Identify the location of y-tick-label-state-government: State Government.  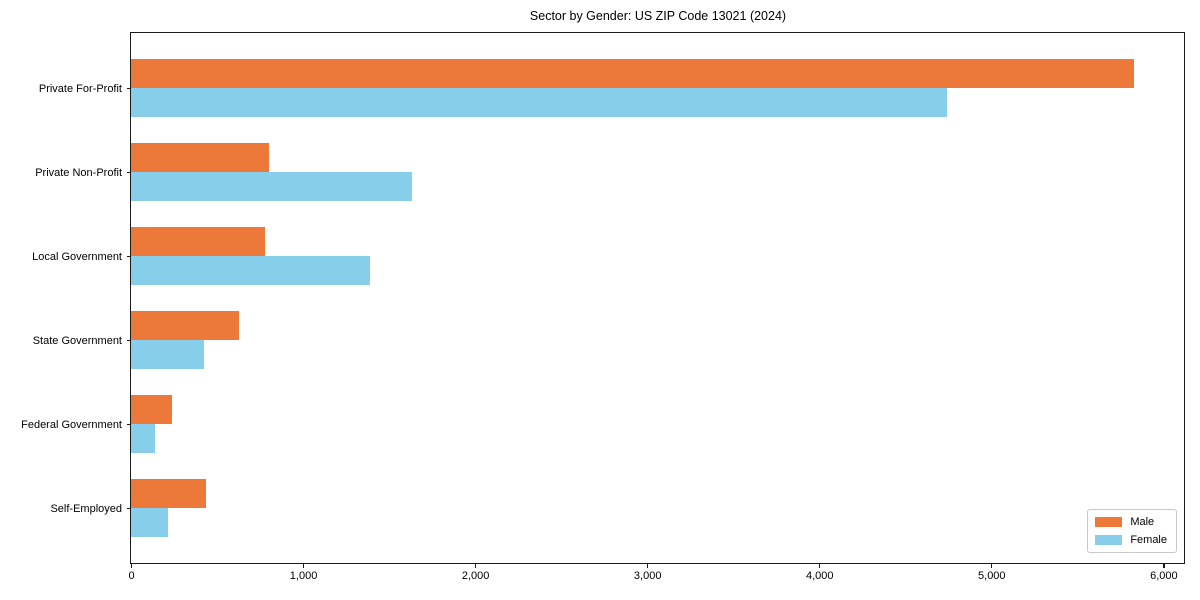
(77, 340).